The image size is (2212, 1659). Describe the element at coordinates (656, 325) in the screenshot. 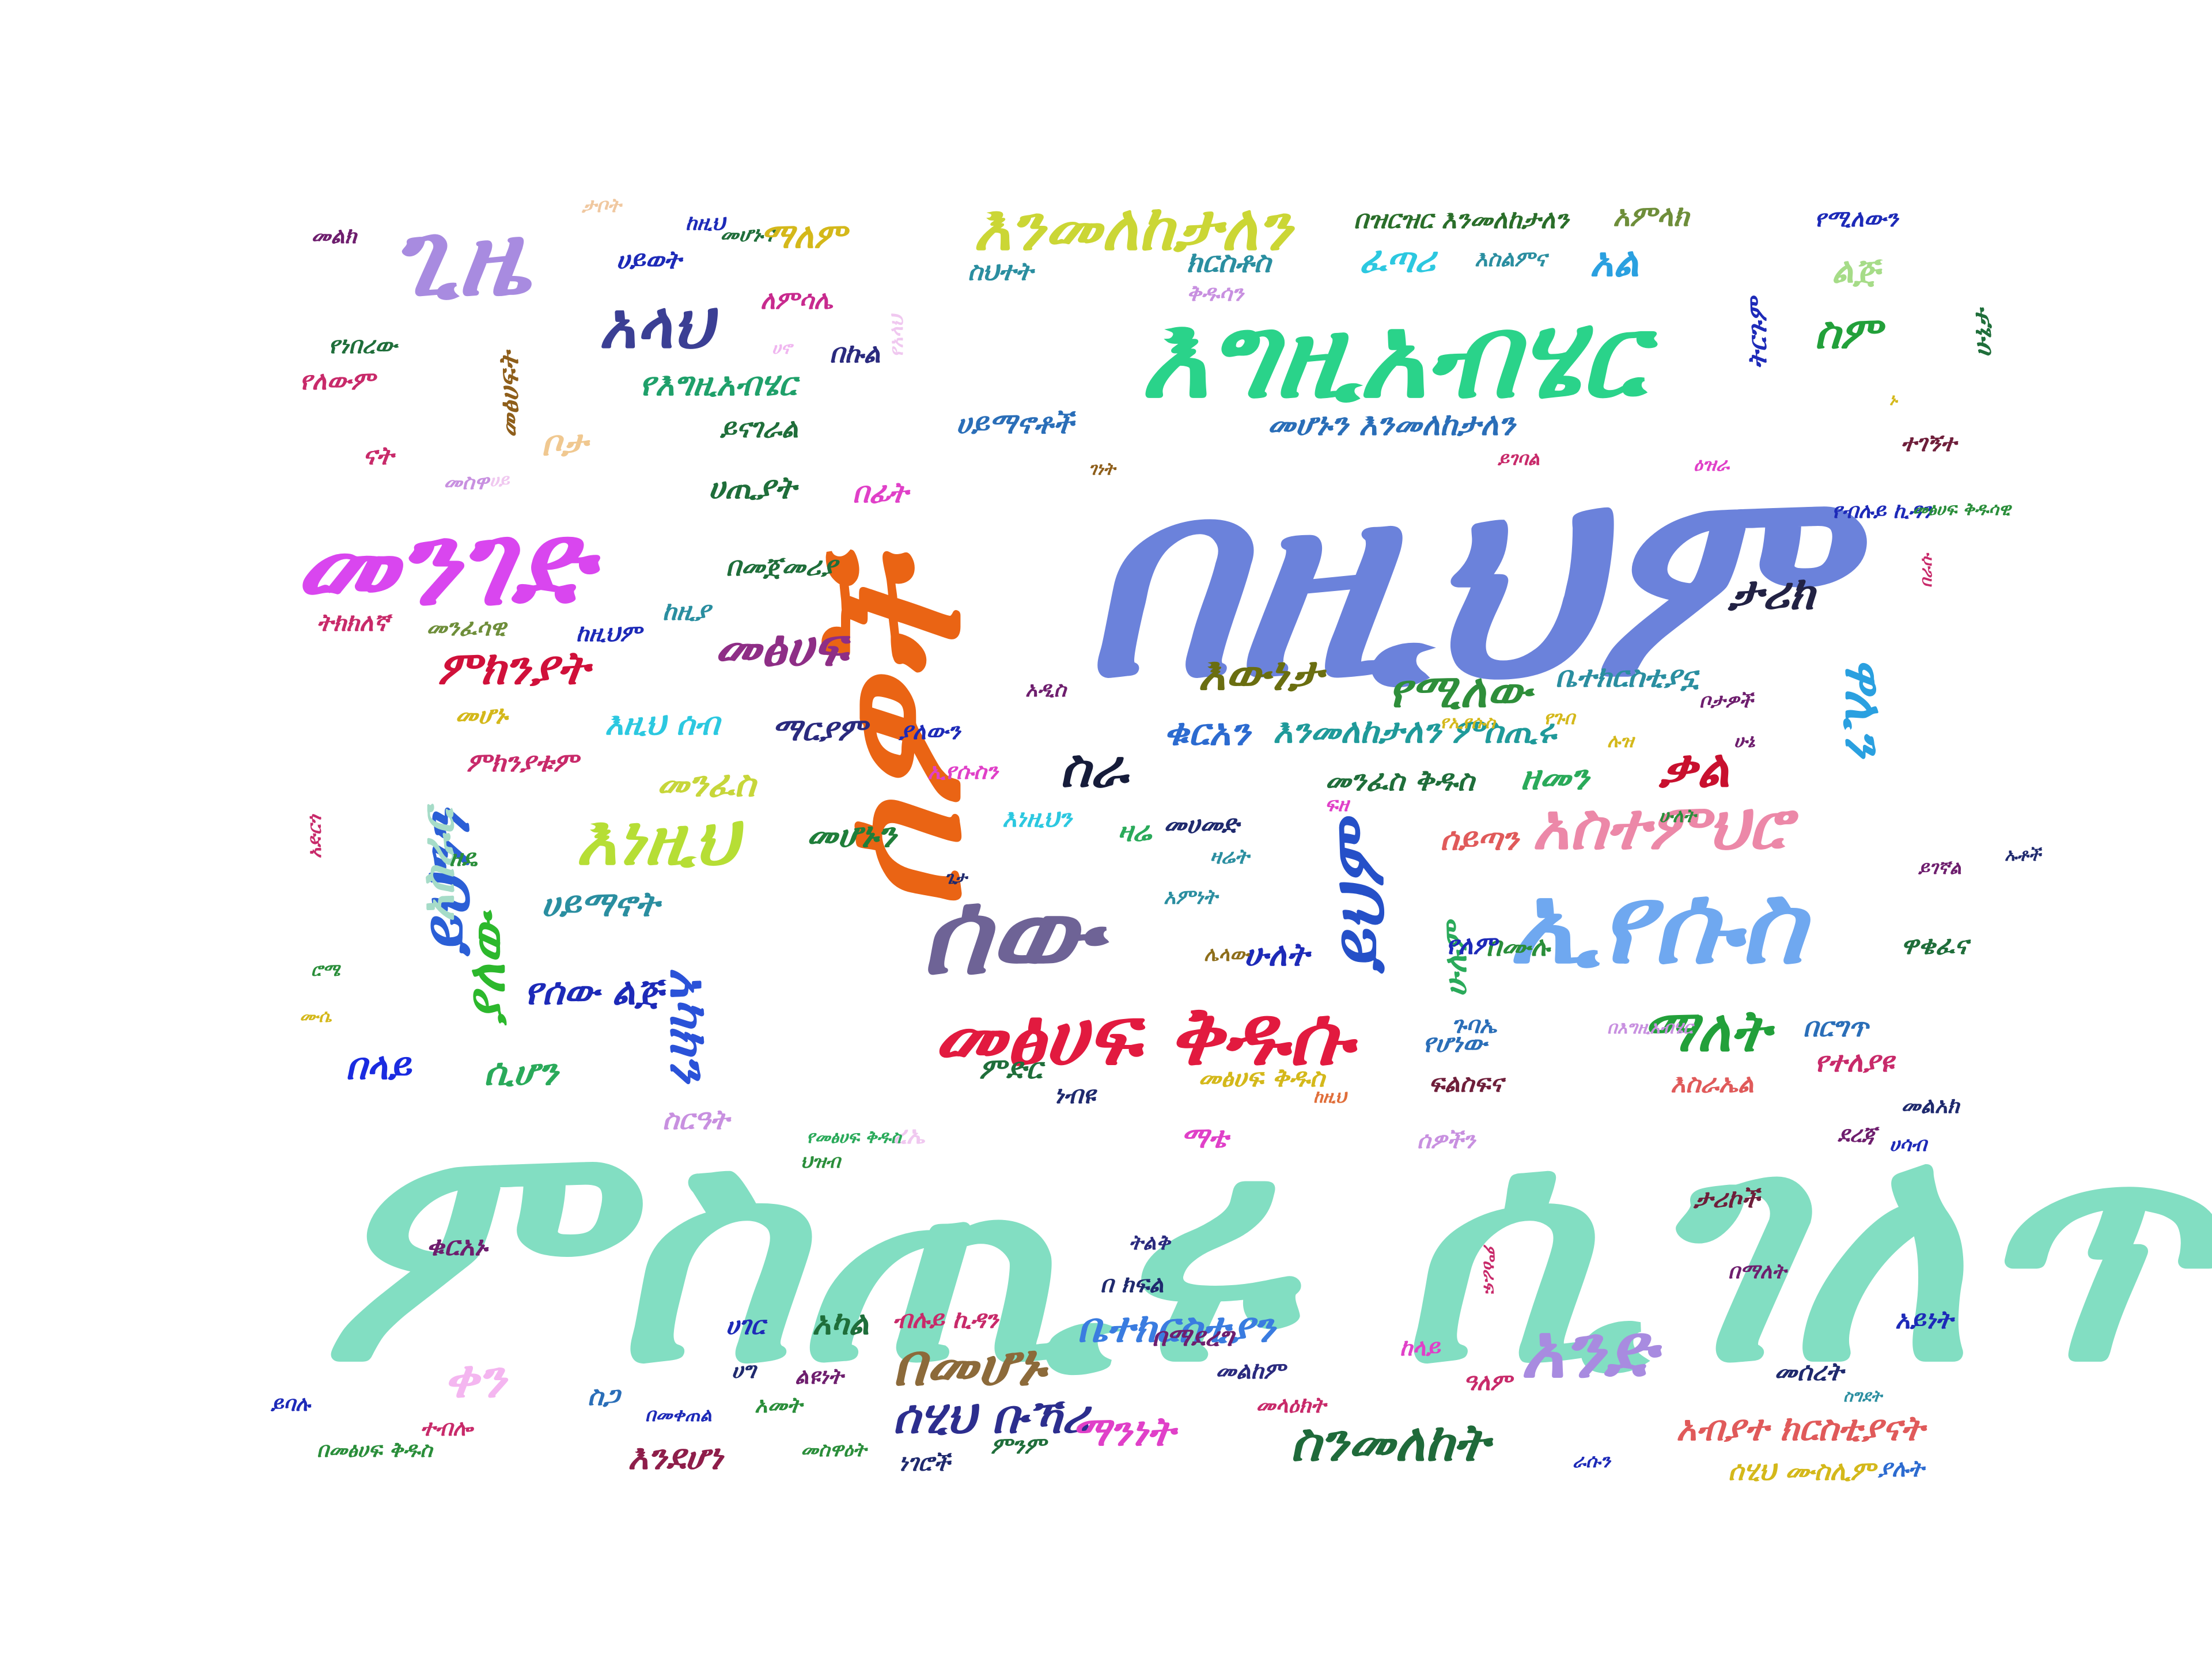

I see `cloud-word: አላህ` at that location.